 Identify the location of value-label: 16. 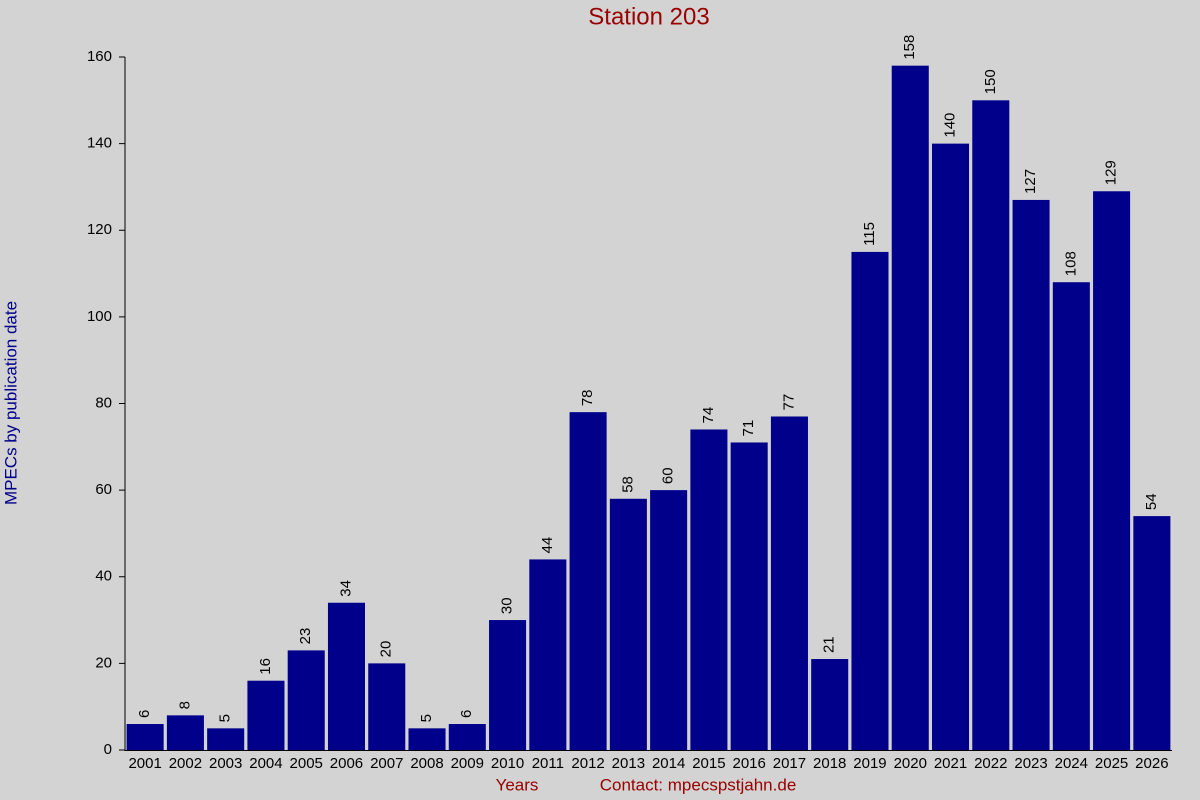
(265, 666).